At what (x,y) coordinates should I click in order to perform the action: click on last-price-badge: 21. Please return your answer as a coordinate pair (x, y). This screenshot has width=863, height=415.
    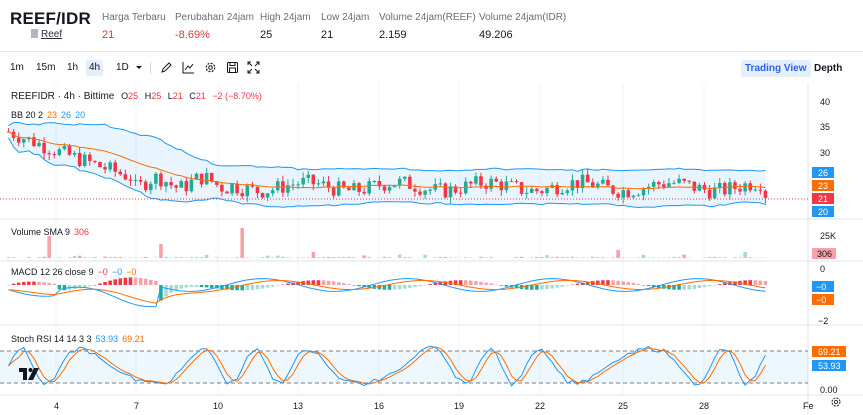
    Looking at the image, I should click on (823, 199).